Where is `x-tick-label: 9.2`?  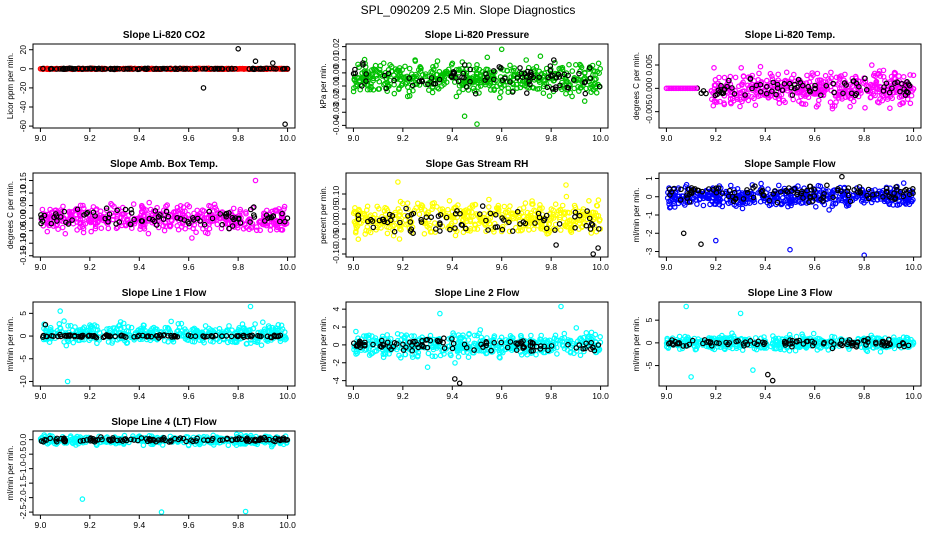 x-tick-label: 9.2 is located at coordinates (90, 138).